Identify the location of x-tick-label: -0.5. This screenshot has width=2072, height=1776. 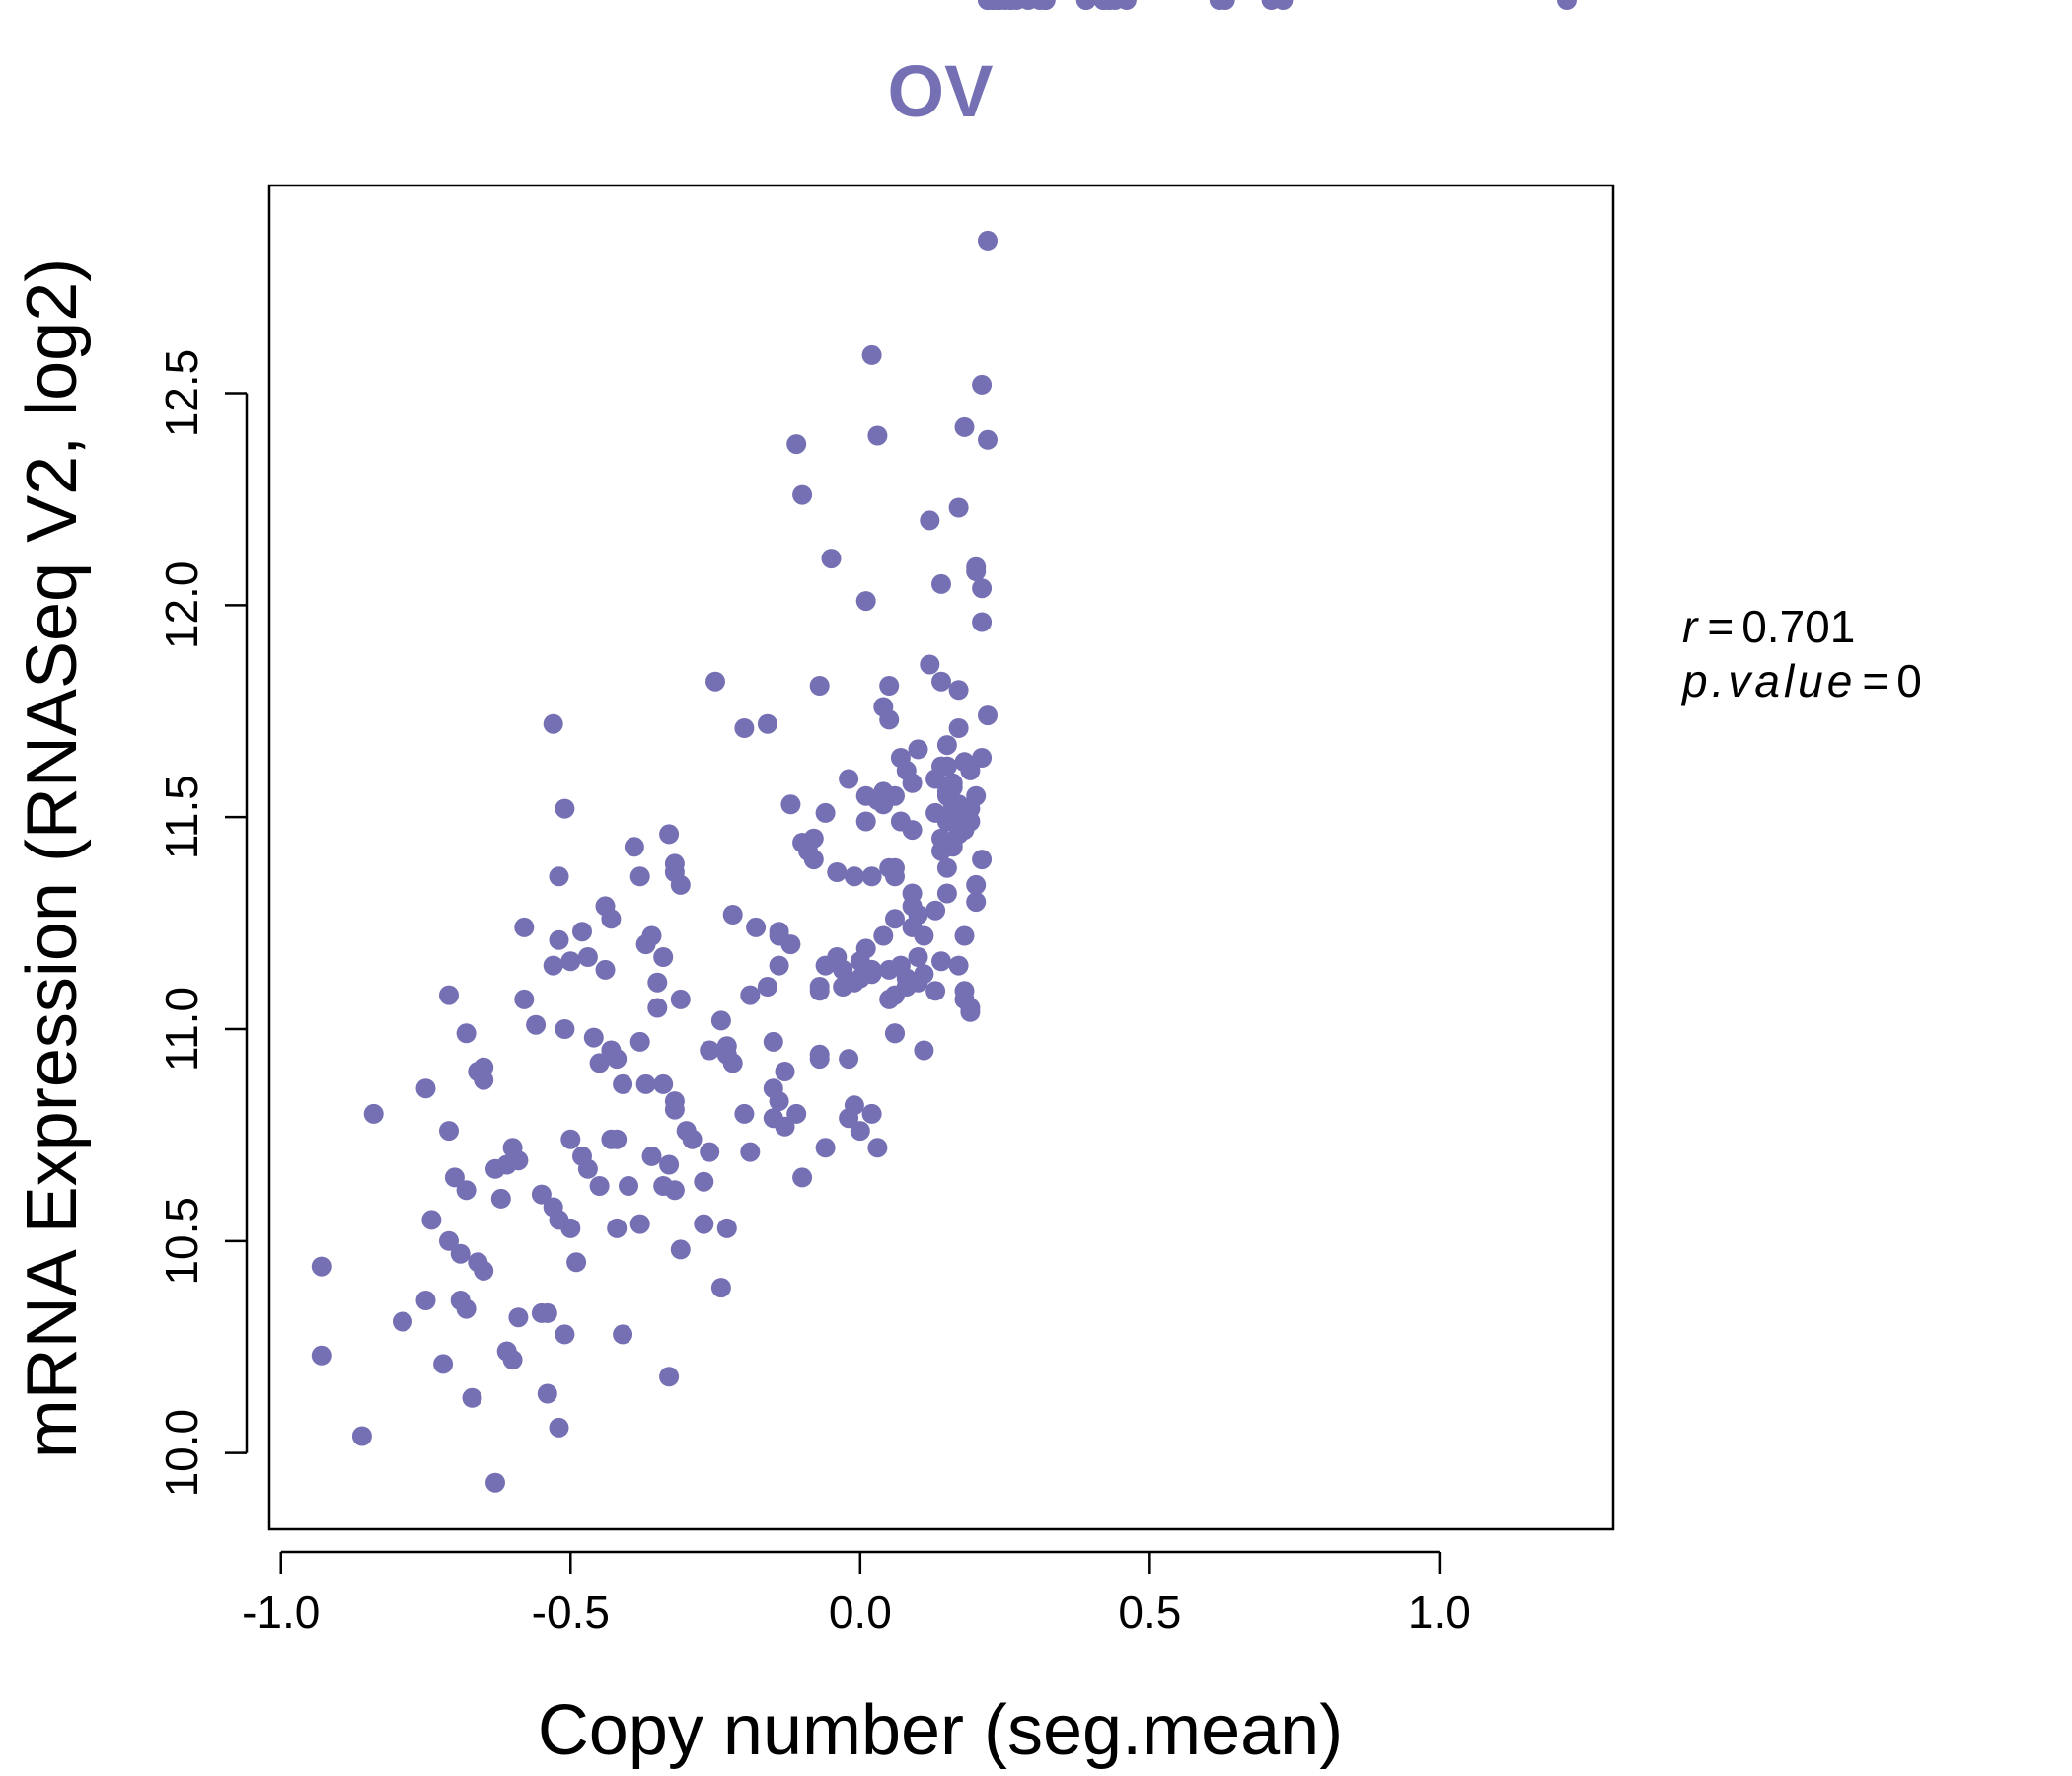
(571, 1613).